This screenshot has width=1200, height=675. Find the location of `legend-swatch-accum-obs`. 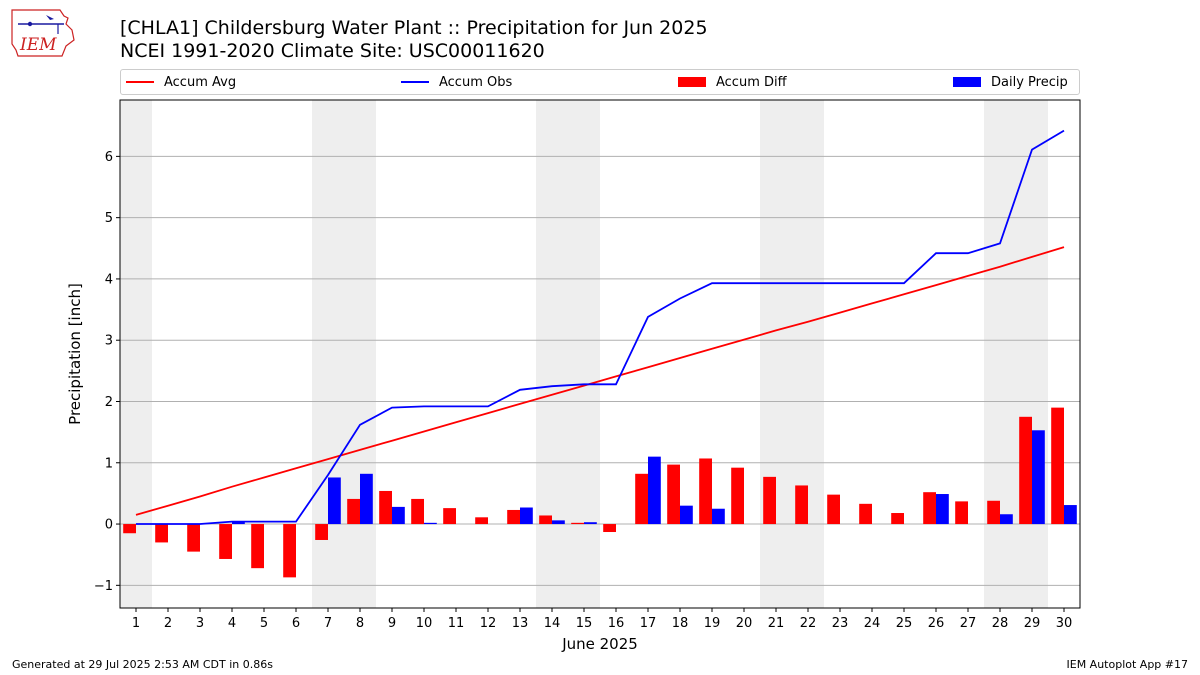

legend-swatch-accum-obs is located at coordinates (415, 82).